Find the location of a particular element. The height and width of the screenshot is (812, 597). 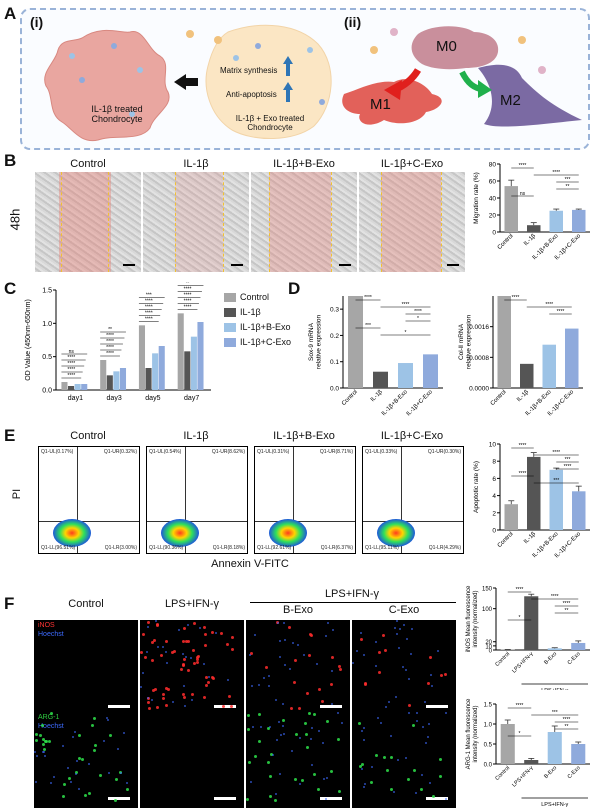

b-col-control: Control is located at coordinates (88, 164).